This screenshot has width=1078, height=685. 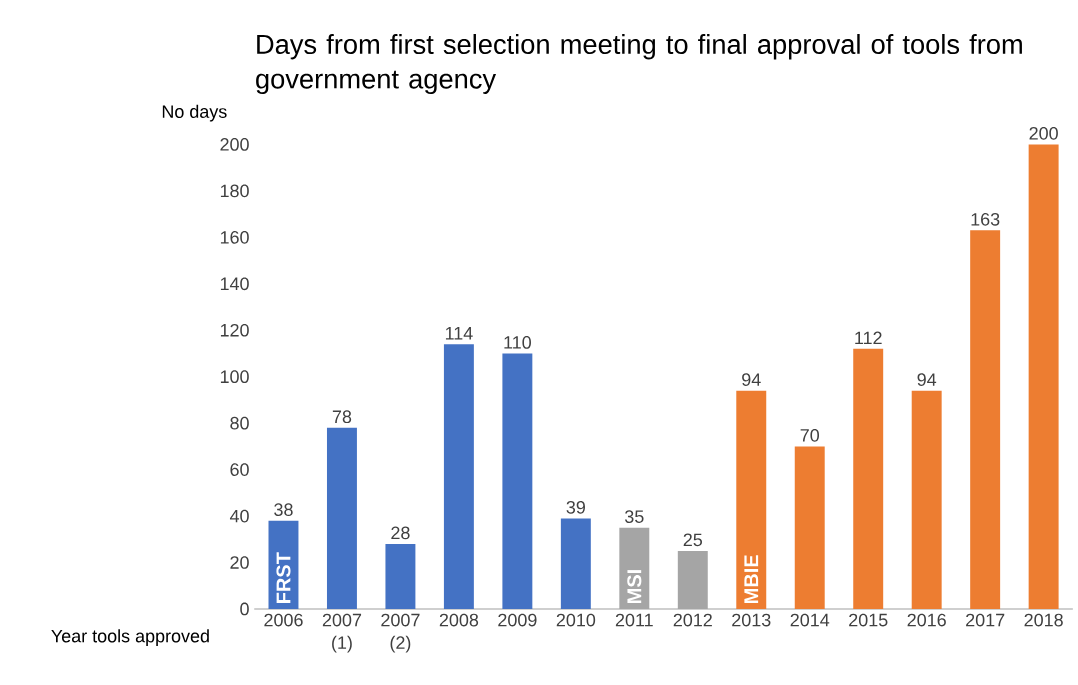 What do you see at coordinates (234, 330) in the screenshot?
I see `y-tick-label: 120` at bounding box center [234, 330].